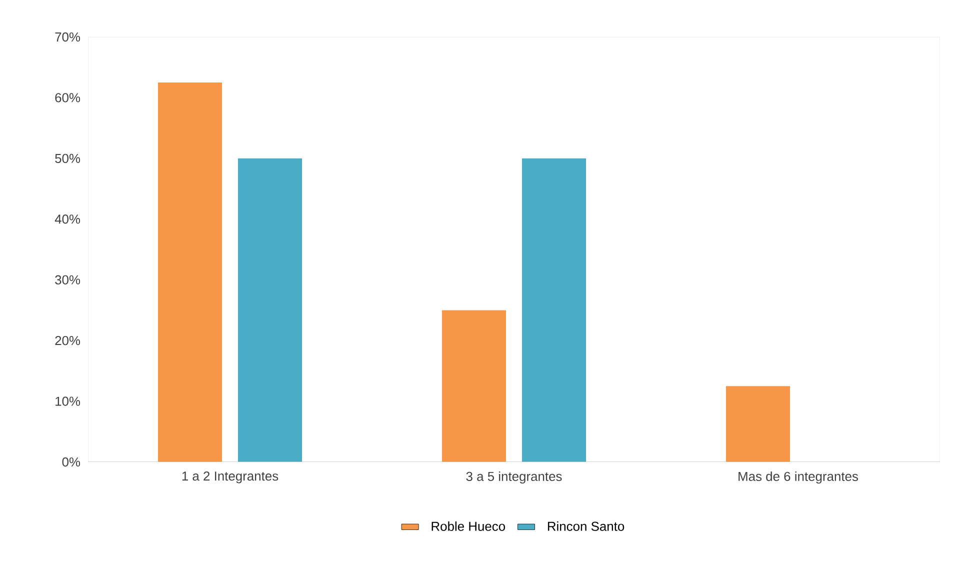  What do you see at coordinates (67, 159) in the screenshot?
I see `y-tick-label: 50%` at bounding box center [67, 159].